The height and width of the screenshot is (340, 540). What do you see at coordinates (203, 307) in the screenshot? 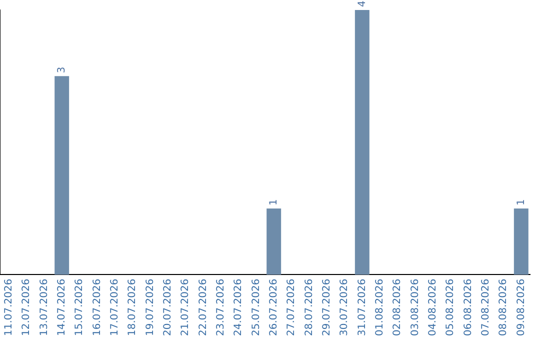
I see `x-tick-label: 22.07.2026` at bounding box center [203, 307].